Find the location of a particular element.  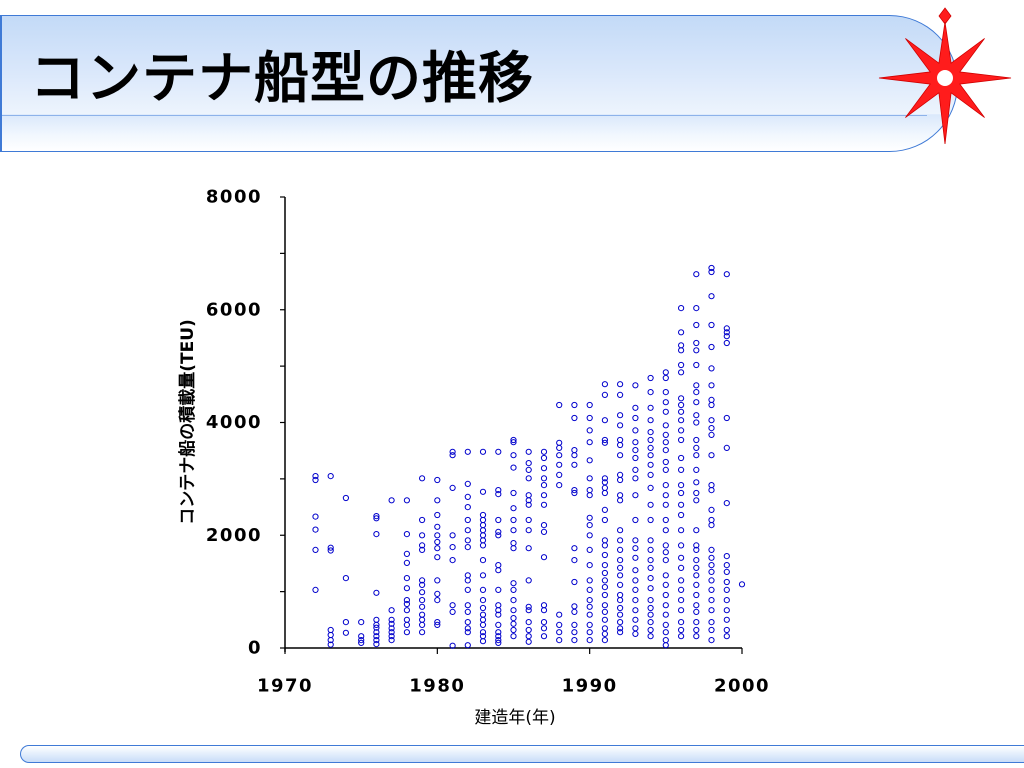

y-axis-title: コンテナ船の積載量(TEU) is located at coordinates (187, 422).